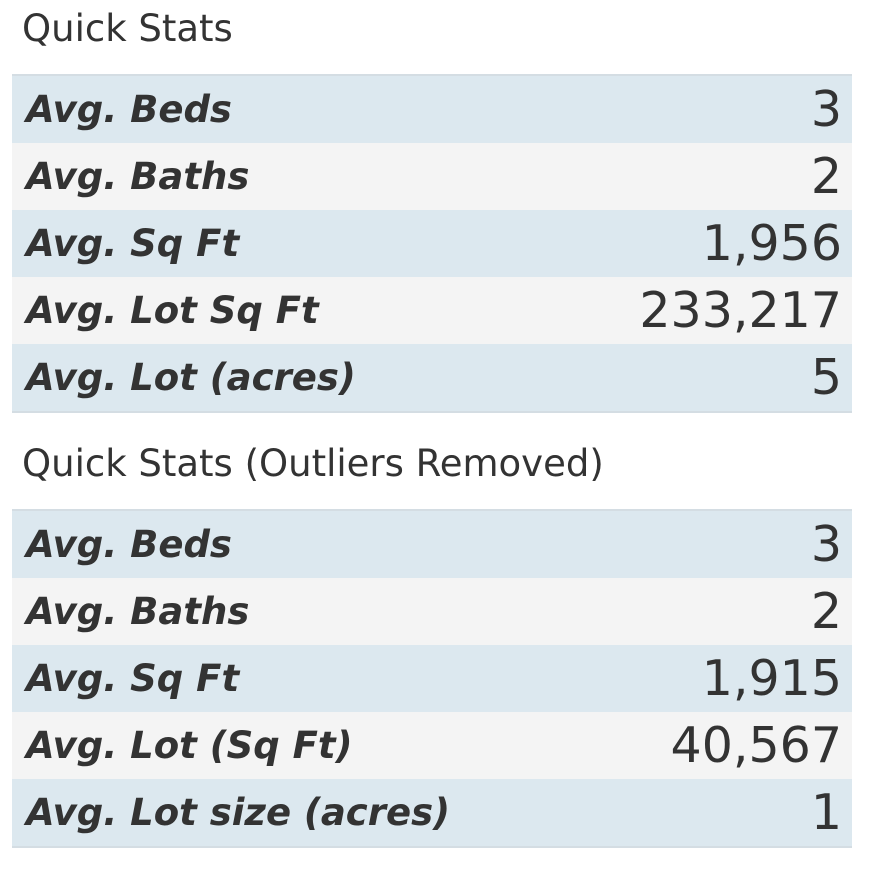 The width and height of the screenshot is (870, 872). I want to click on row-label: Avg. Lot size (acres), so click(238, 812).